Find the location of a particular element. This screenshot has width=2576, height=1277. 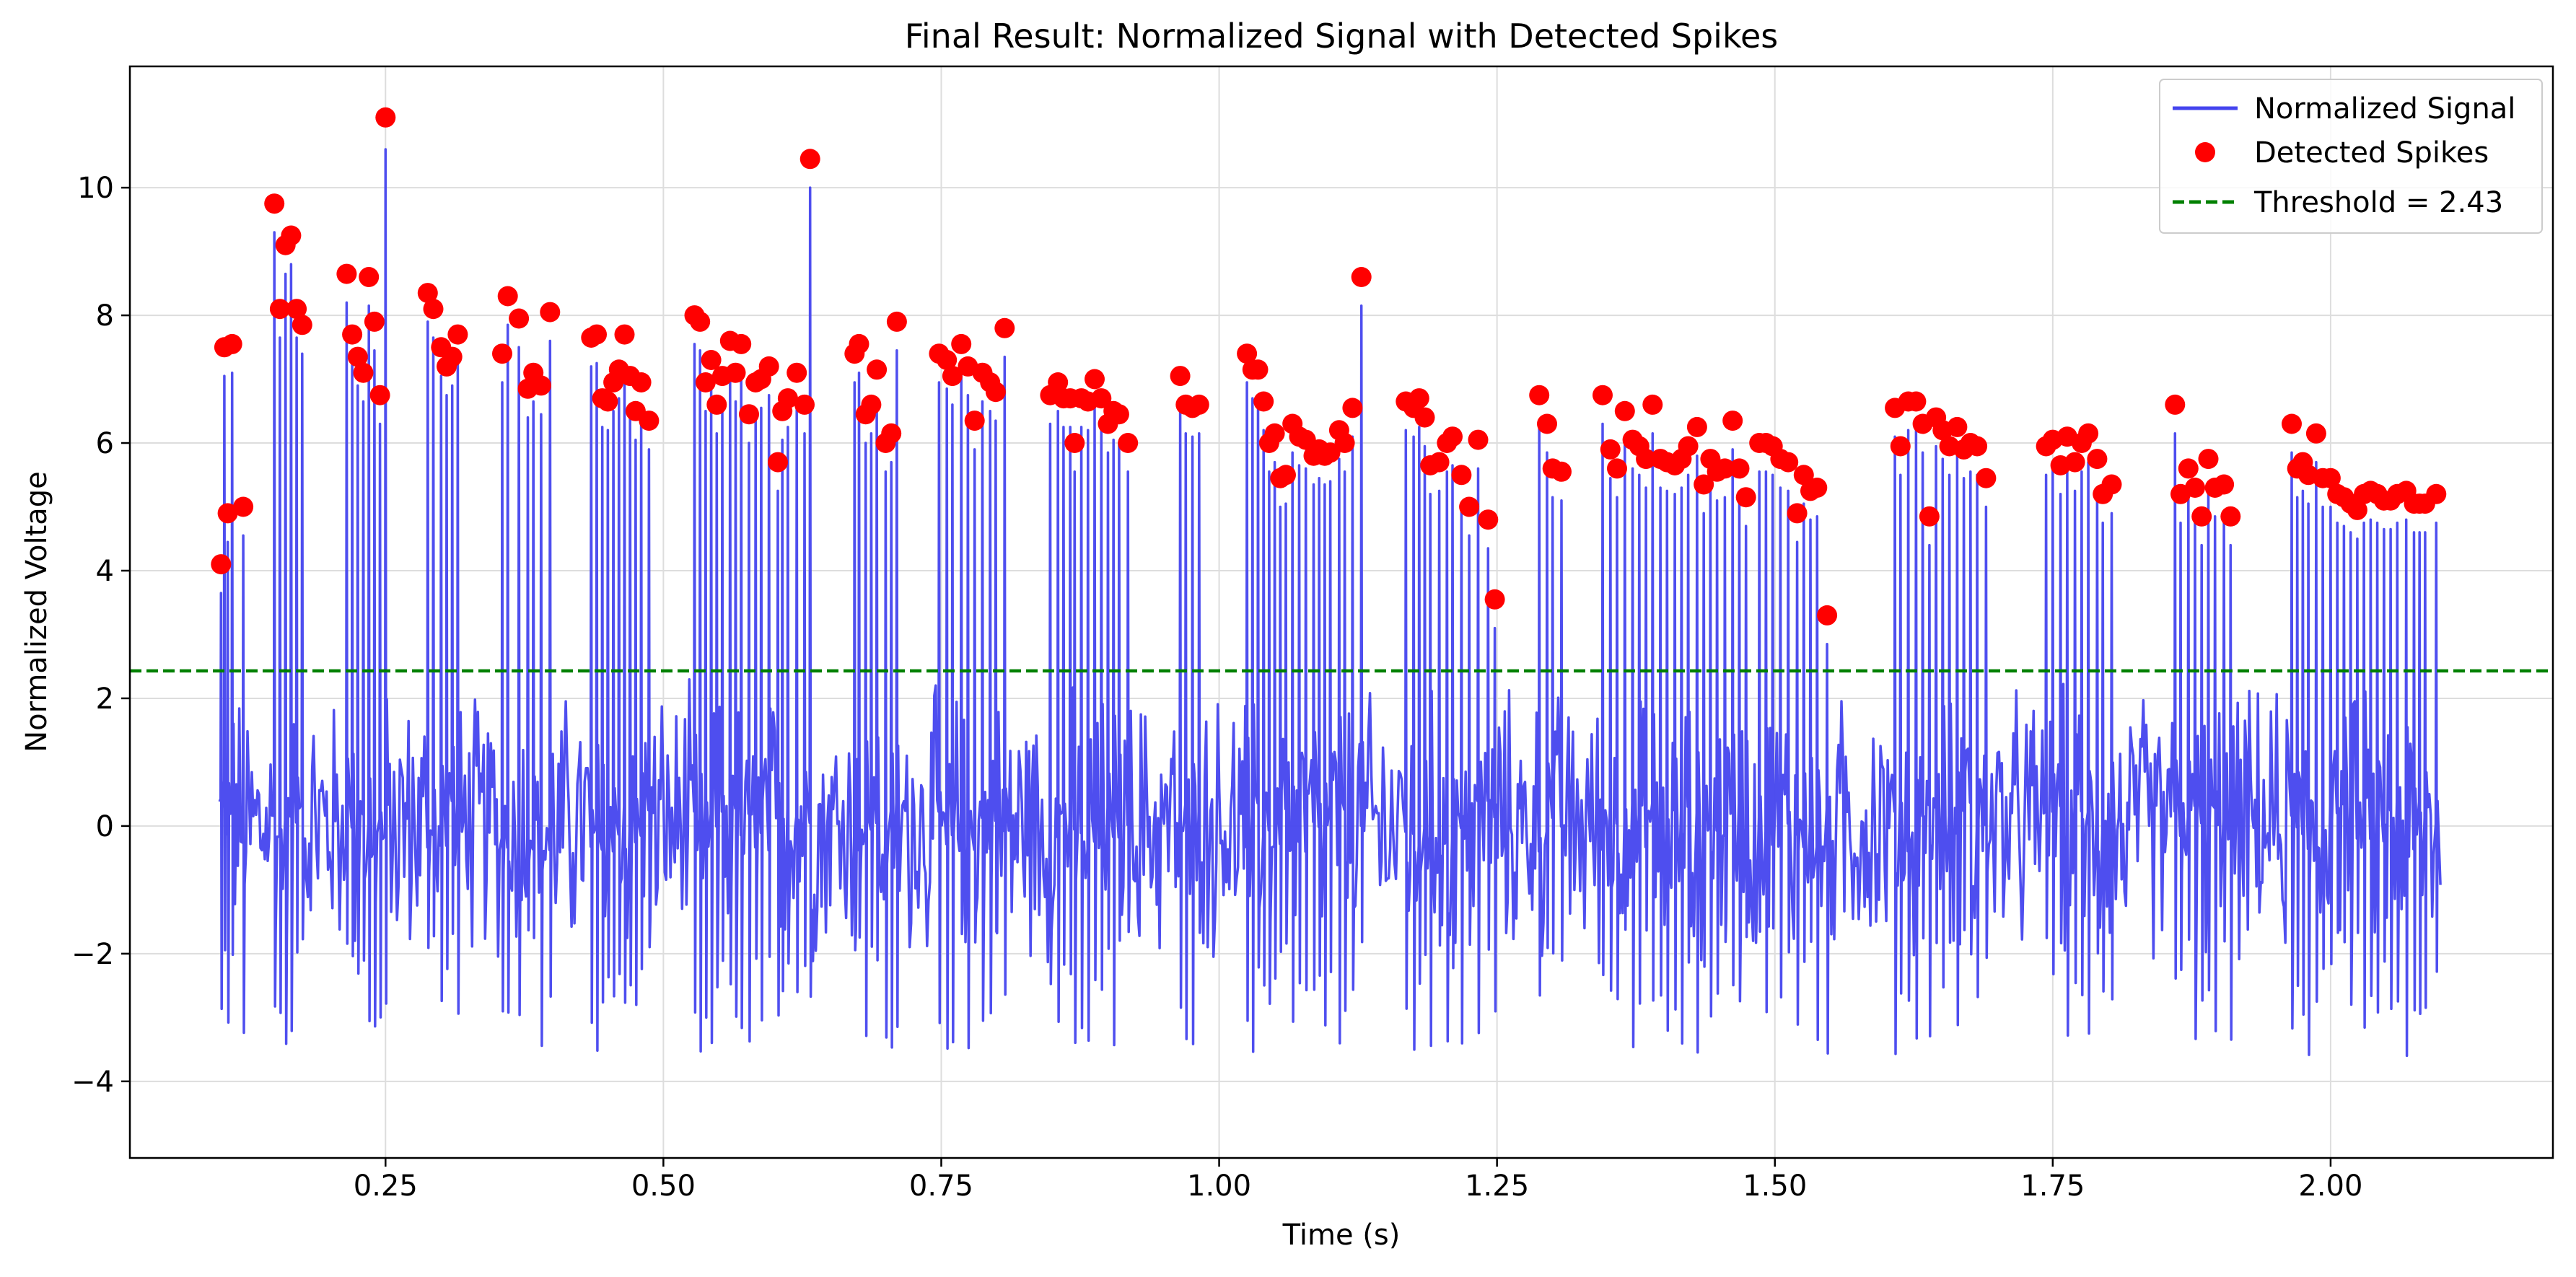

x-tick-label: 0.50 is located at coordinates (663, 1187).